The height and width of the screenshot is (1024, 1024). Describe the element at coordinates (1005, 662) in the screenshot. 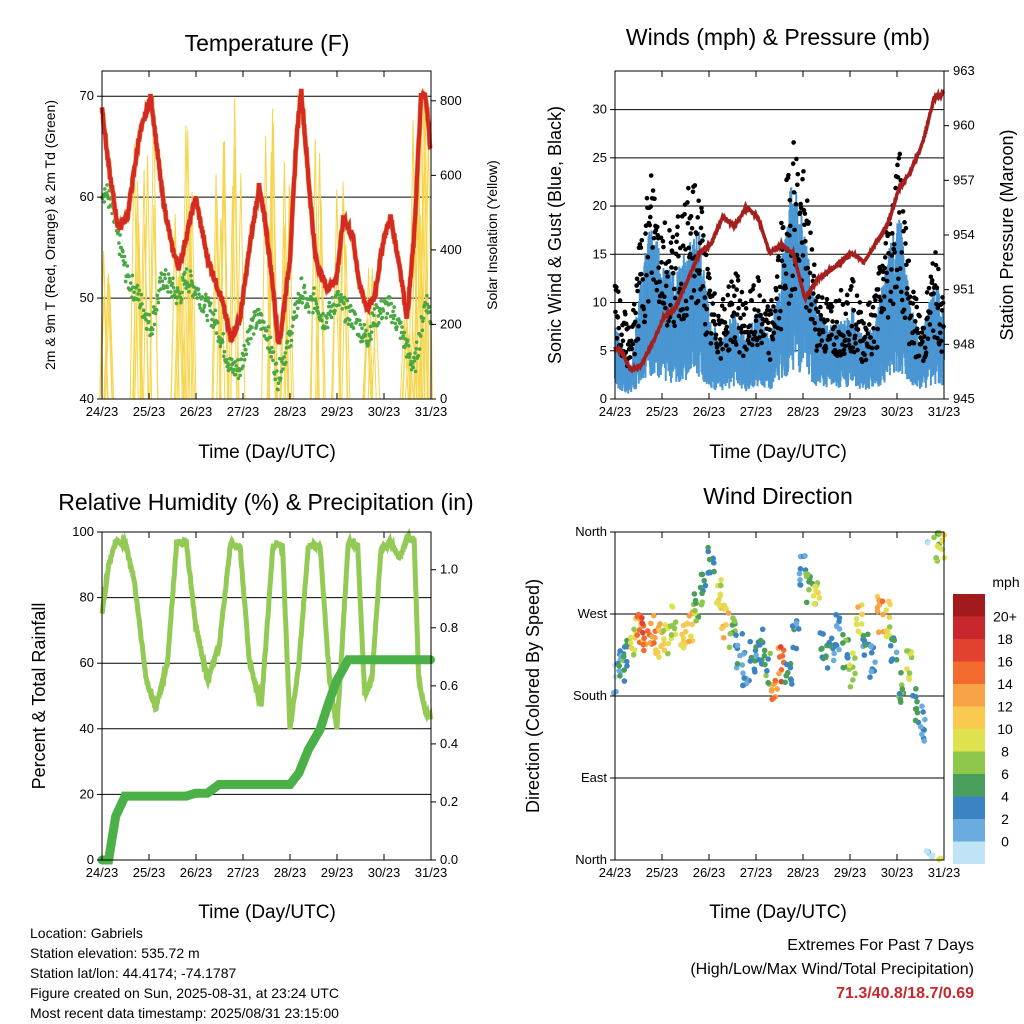

I see `legend-label: 16` at that location.